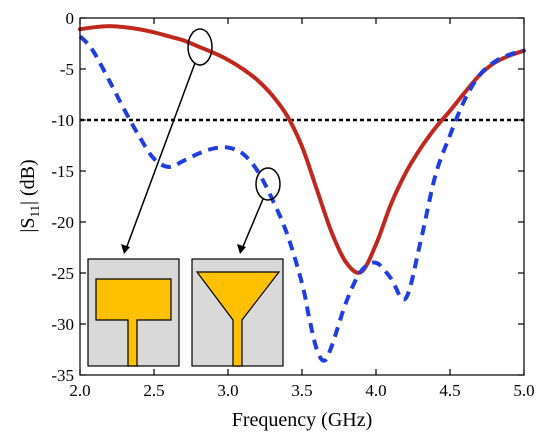 The width and height of the screenshot is (550, 443). Describe the element at coordinates (523, 390) in the screenshot. I see `x-tick-label: 5.0` at that location.